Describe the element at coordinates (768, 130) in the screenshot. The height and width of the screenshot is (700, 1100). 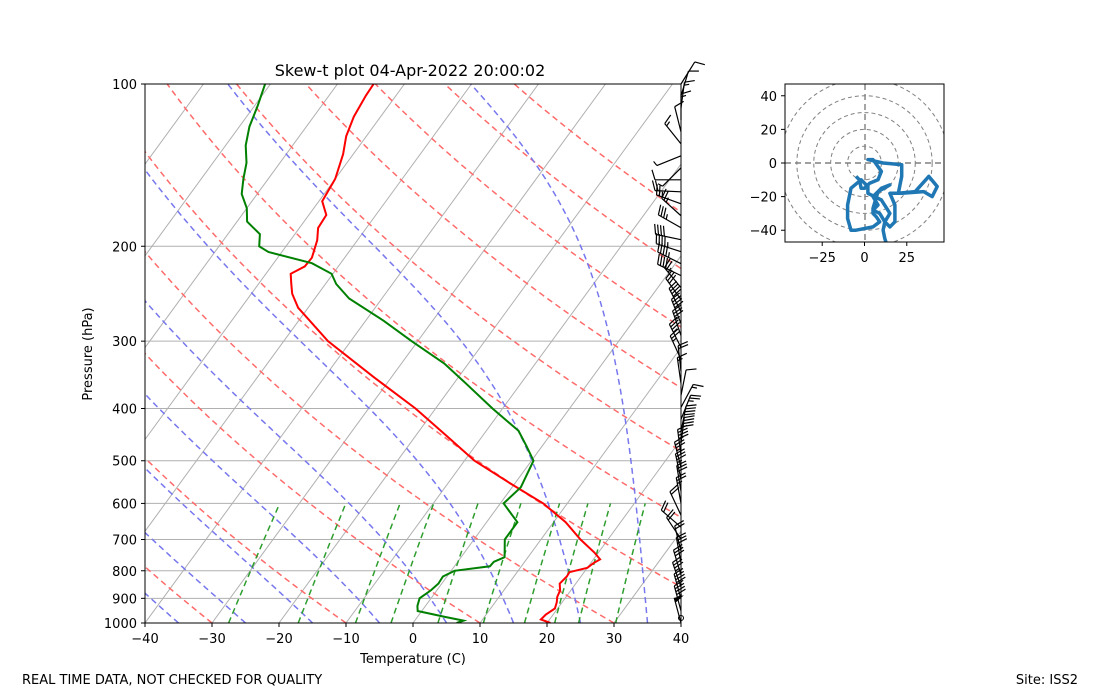
I see `hodograph-y-tick-label: 20` at that location.